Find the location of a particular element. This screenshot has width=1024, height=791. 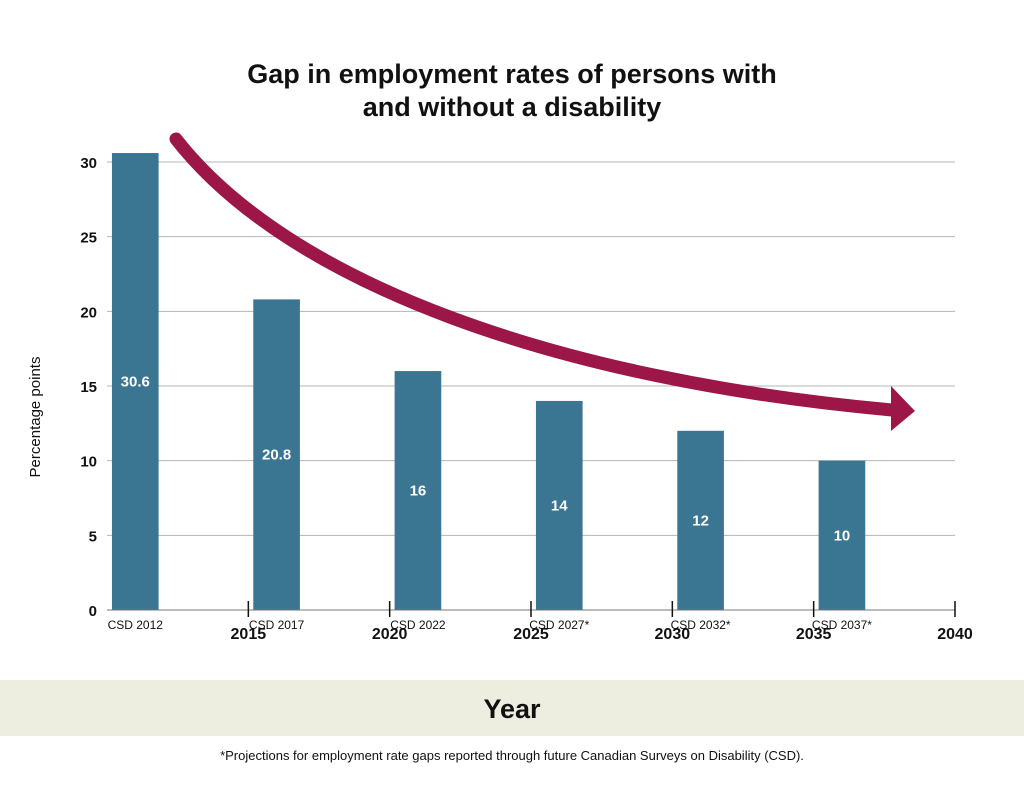

bar-value-label-1: 30.6 is located at coordinates (135, 382).